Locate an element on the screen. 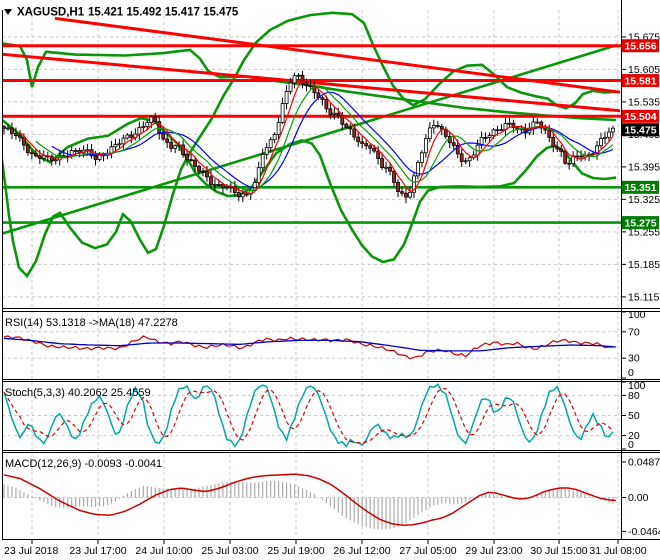 The image size is (660, 560). macd-tick-label: 0.0487 is located at coordinates (644, 462).